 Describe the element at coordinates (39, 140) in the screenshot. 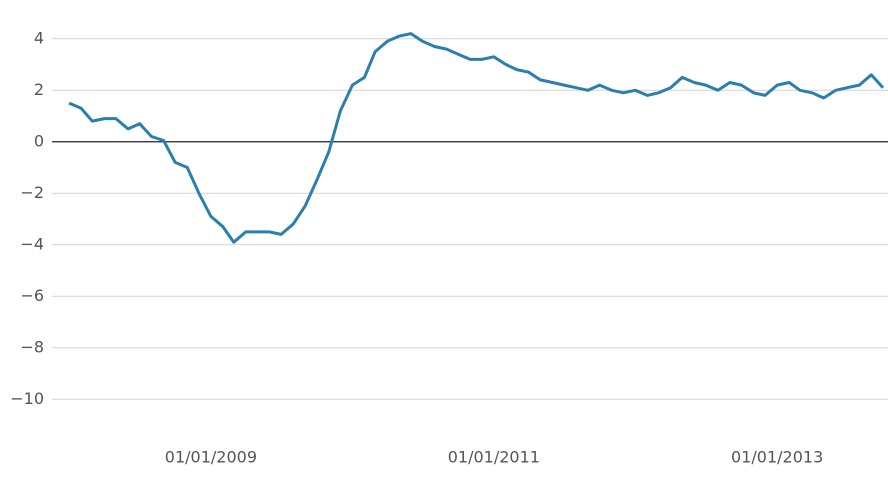

I see `y-tick-label: 0` at that location.